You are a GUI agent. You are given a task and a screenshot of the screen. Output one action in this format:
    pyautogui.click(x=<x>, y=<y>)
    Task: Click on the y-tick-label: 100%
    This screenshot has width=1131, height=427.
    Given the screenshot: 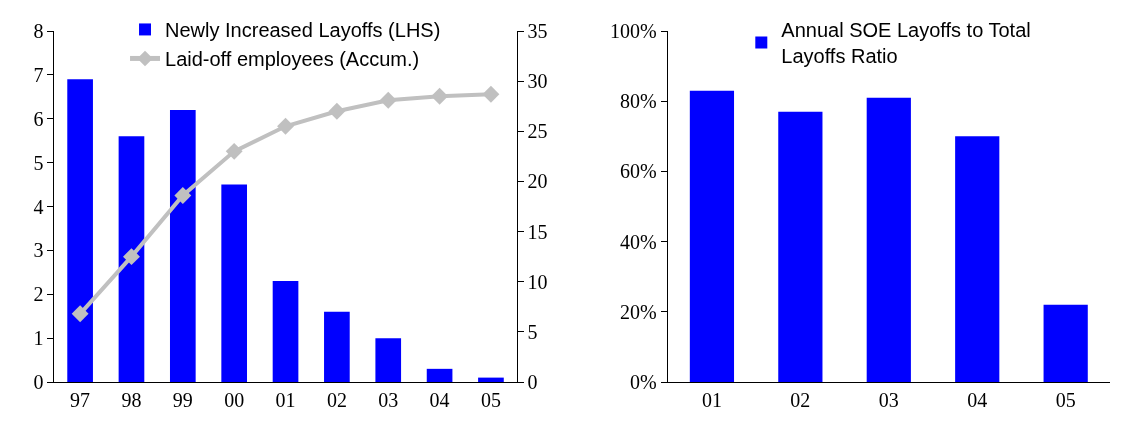 What is the action you would take?
    pyautogui.click(x=633, y=31)
    